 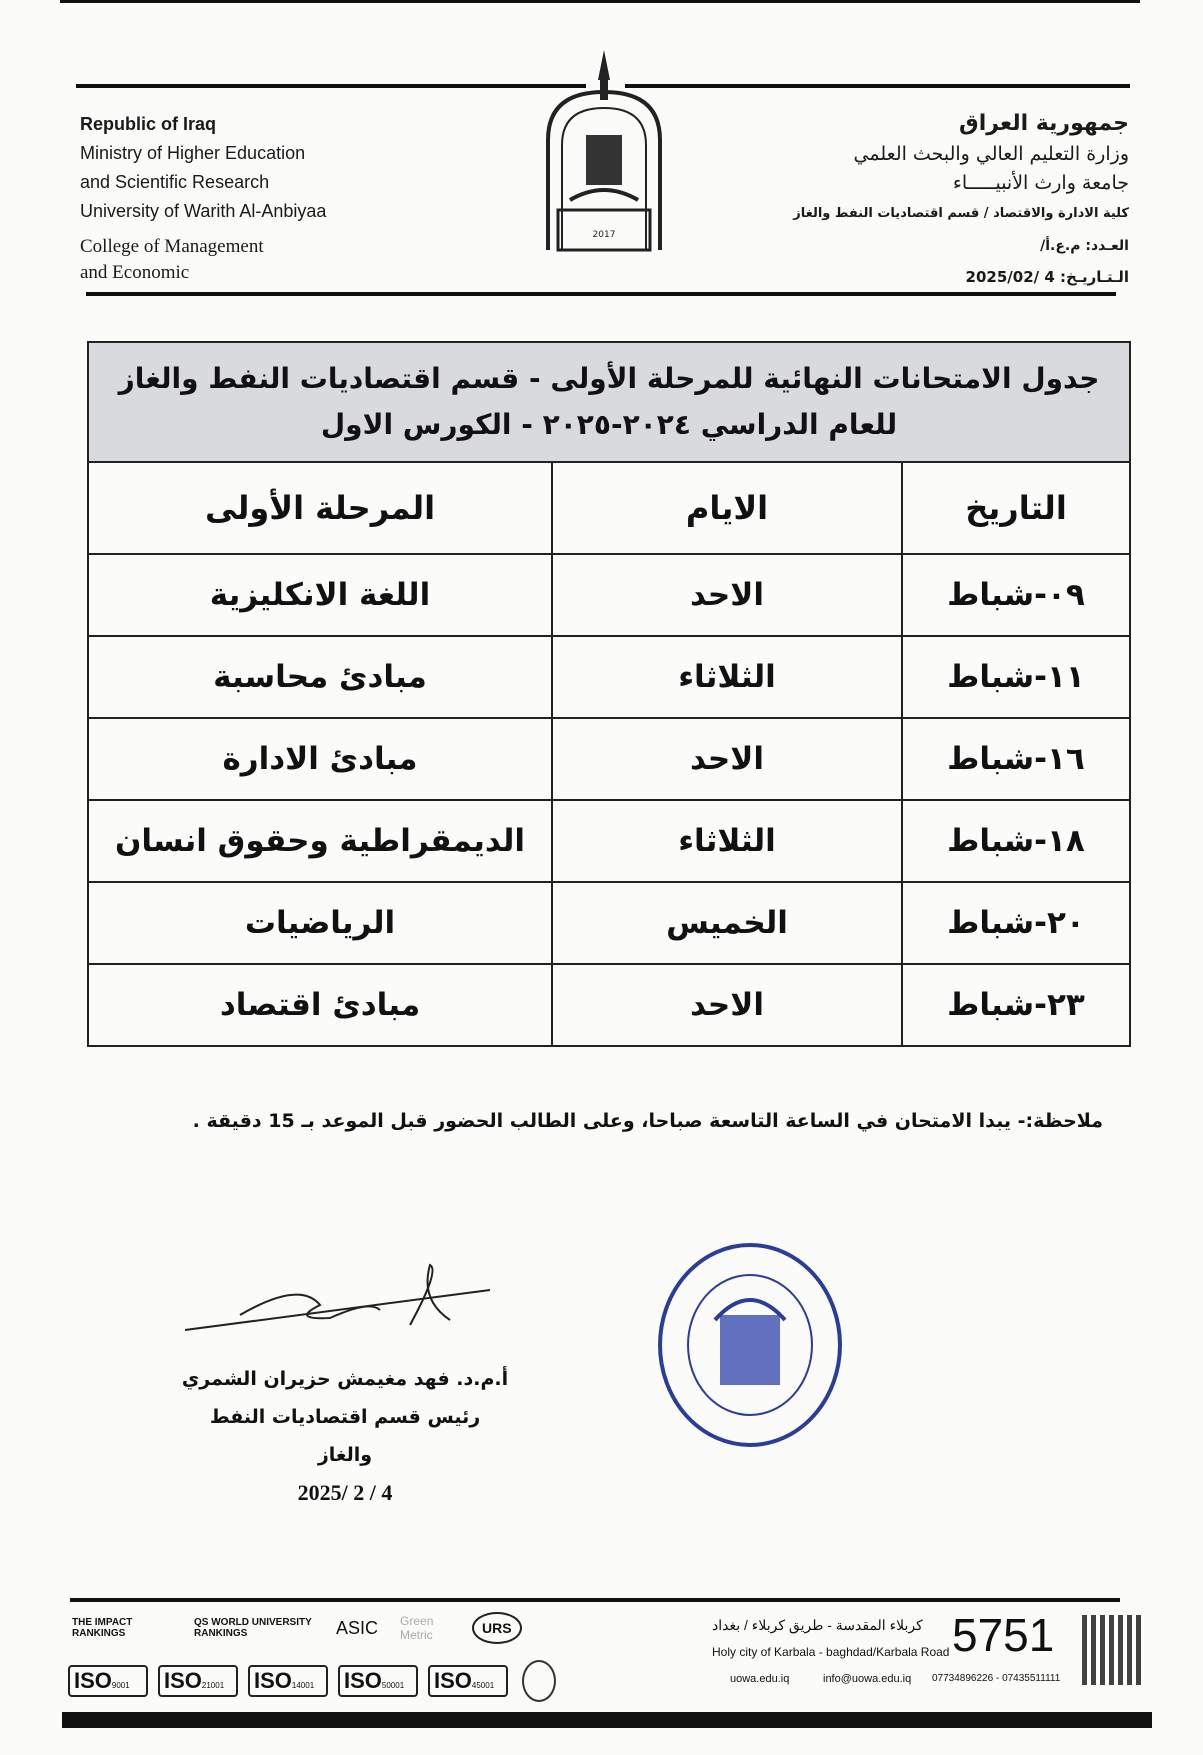 What do you see at coordinates (595, 1600) in the screenshot?
I see `footer-rule` at bounding box center [595, 1600].